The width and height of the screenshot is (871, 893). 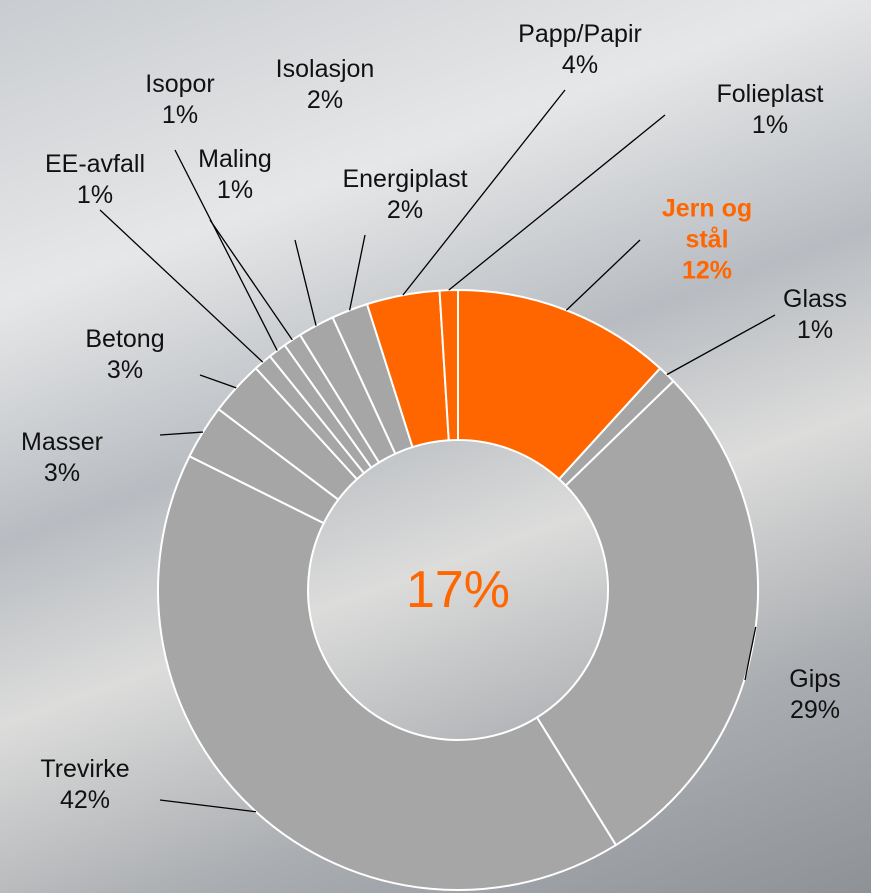 What do you see at coordinates (405, 179) in the screenshot?
I see `category-label: Energiplast` at bounding box center [405, 179].